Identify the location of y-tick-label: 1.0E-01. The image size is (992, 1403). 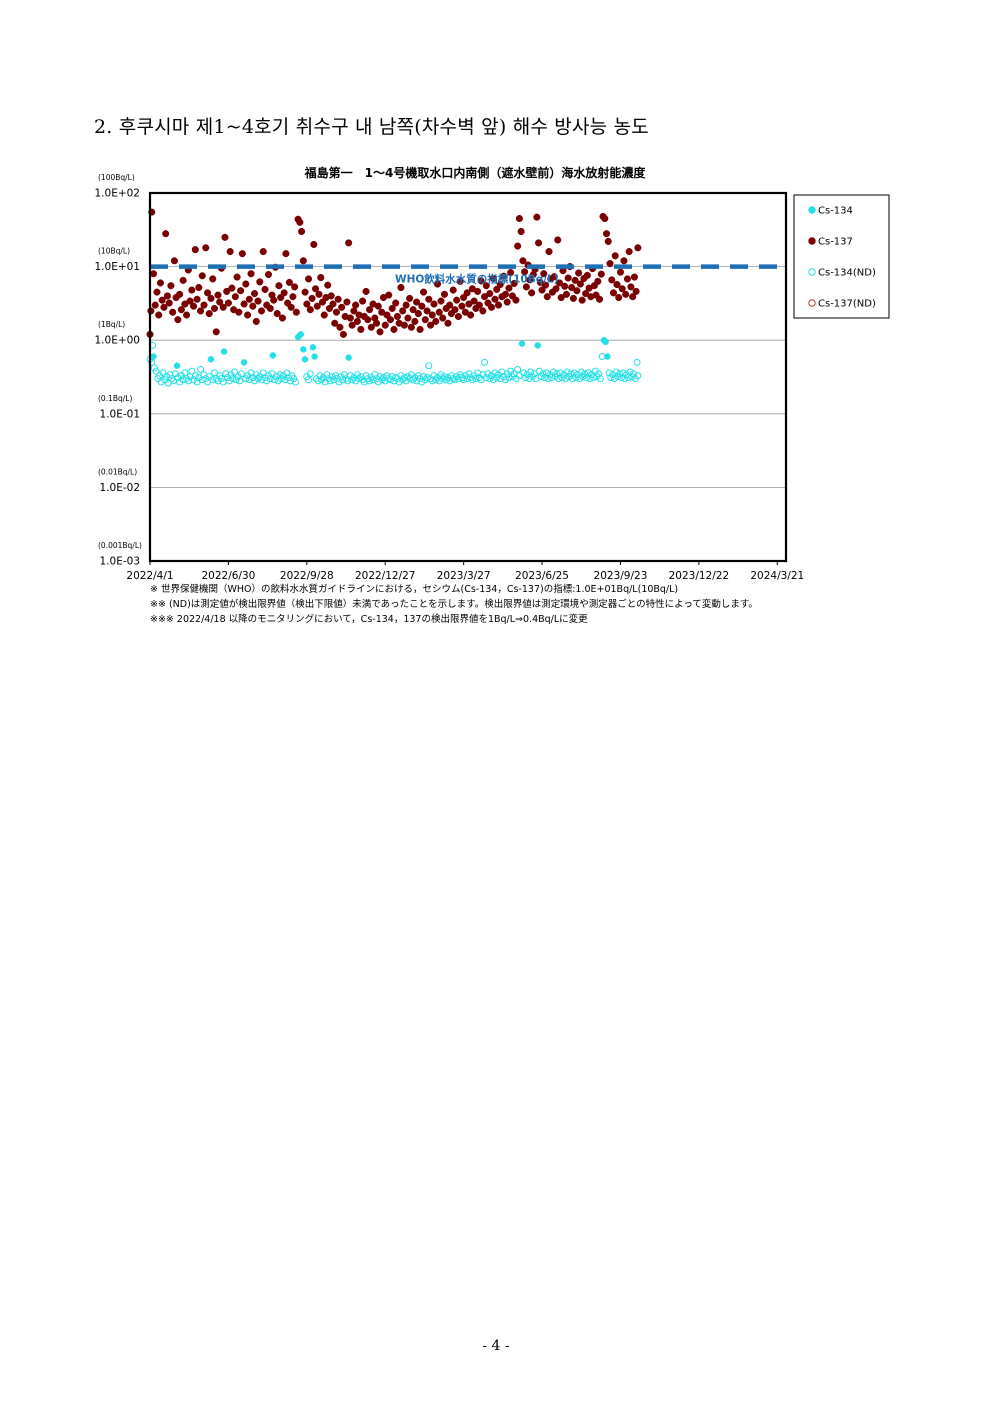
(120, 414).